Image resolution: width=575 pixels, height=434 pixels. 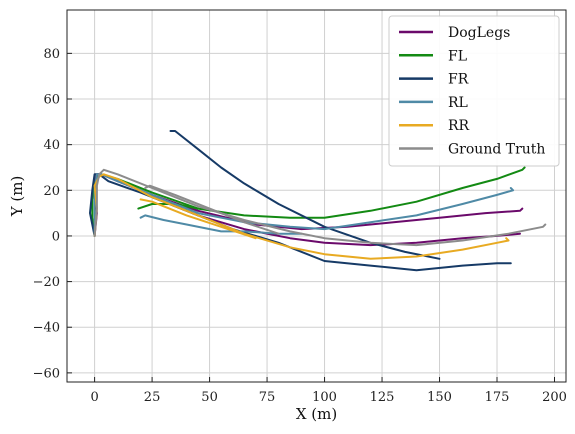 I want to click on y-axis-label: Y (m), so click(x=17, y=197).